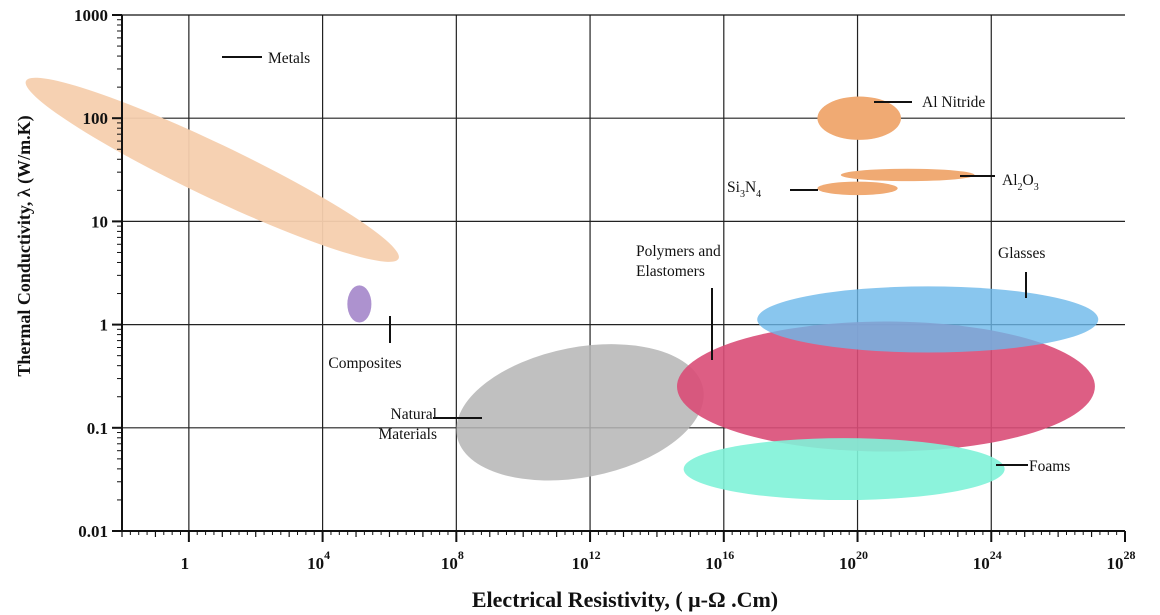 The height and width of the screenshot is (615, 1160). What do you see at coordinates (96, 118) in the screenshot?
I see `y-tick-label: 100` at bounding box center [96, 118].